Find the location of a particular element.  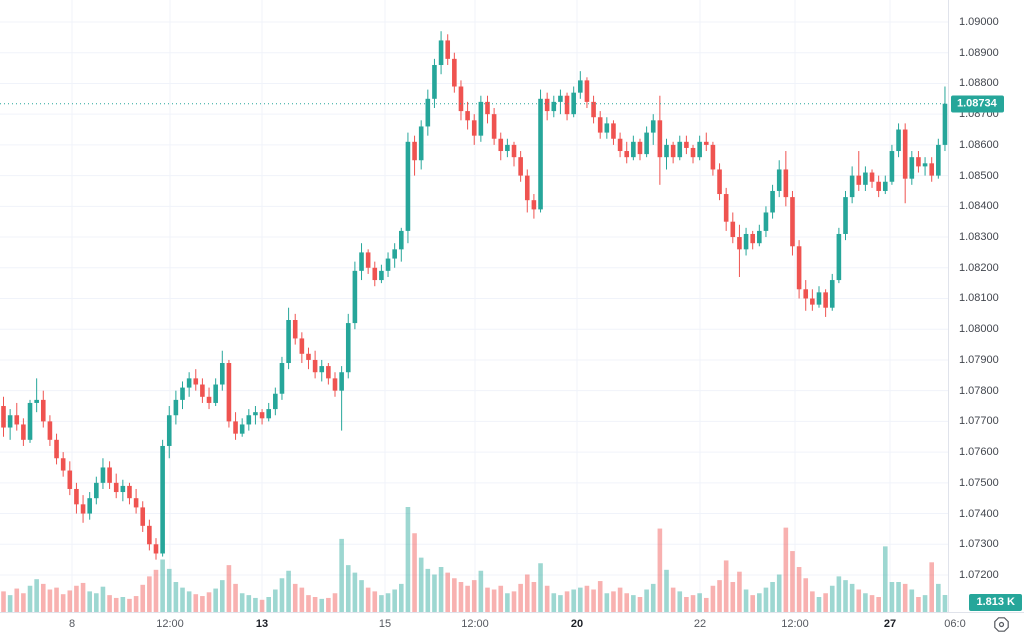

price-tick-label: 1.07600 is located at coordinates (979, 452).